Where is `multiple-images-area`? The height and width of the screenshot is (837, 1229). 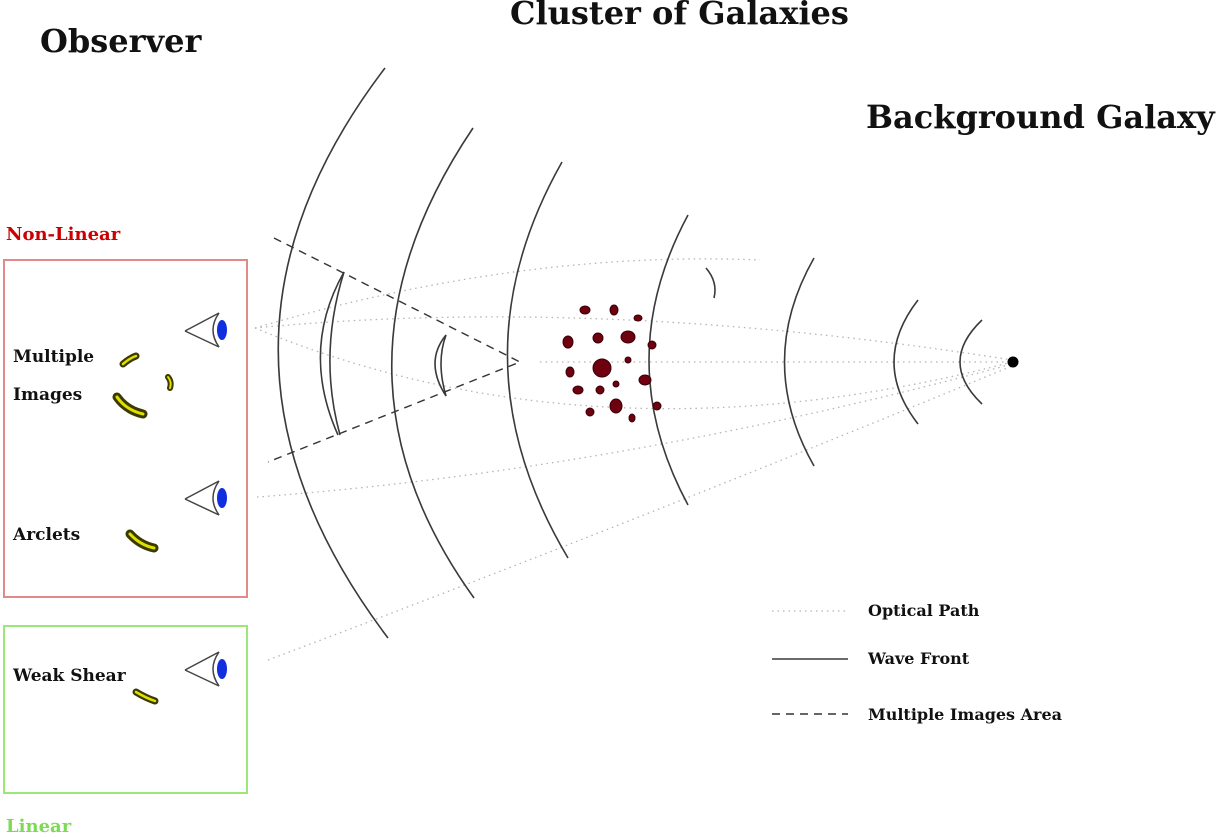
multiple-images-area is located at coordinates (394, 350).